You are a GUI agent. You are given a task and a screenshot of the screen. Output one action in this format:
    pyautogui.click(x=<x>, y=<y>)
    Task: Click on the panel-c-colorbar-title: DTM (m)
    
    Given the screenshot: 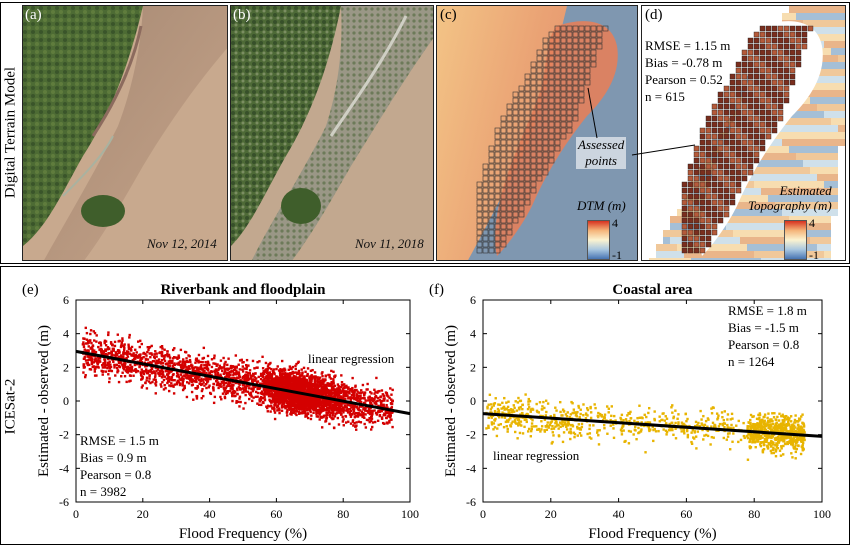 What is the action you would take?
    pyautogui.click(x=601, y=205)
    